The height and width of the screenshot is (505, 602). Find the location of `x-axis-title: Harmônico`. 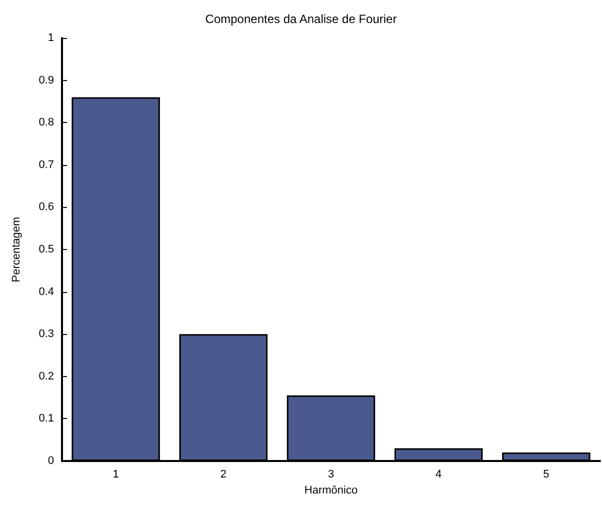

x-axis-title: Harmônico is located at coordinates (331, 490).